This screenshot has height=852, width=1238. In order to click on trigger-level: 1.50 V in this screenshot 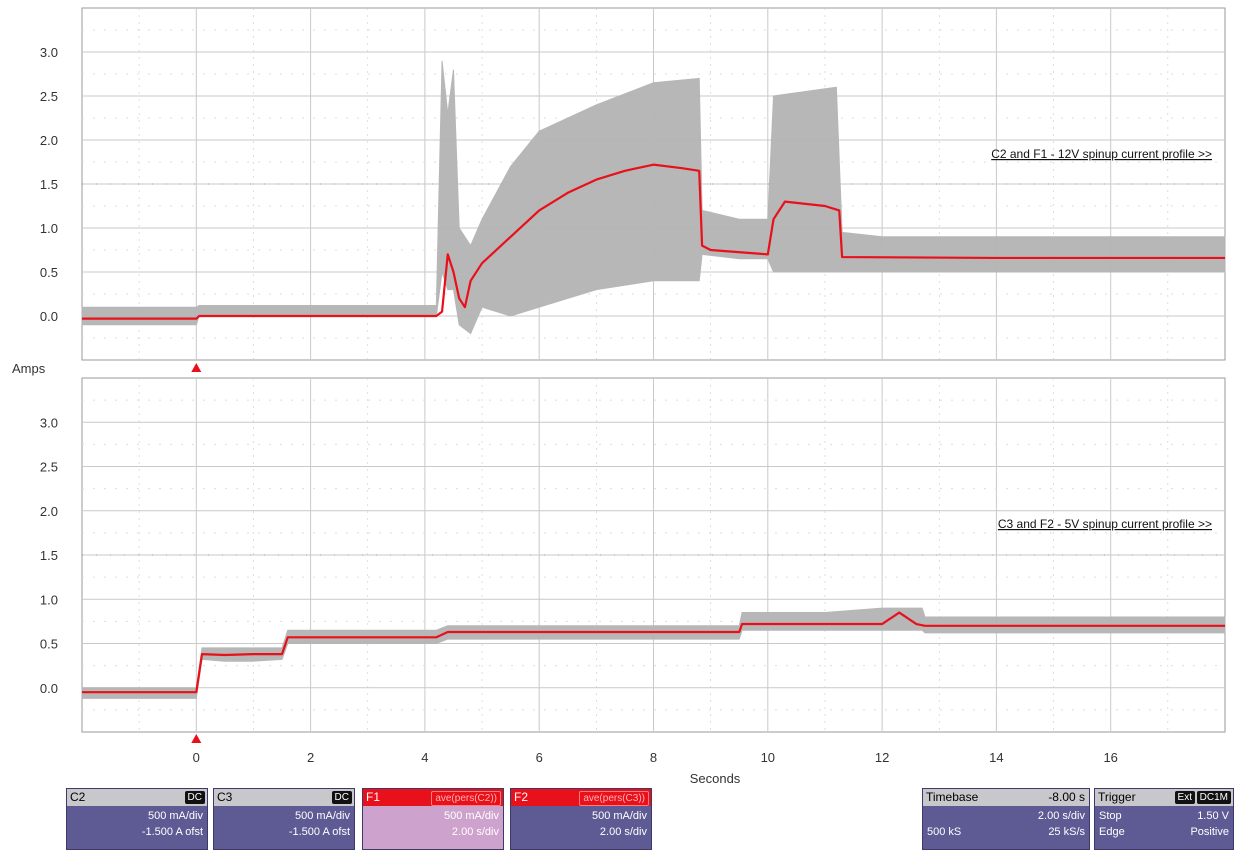, I will do `click(1213, 816)`.